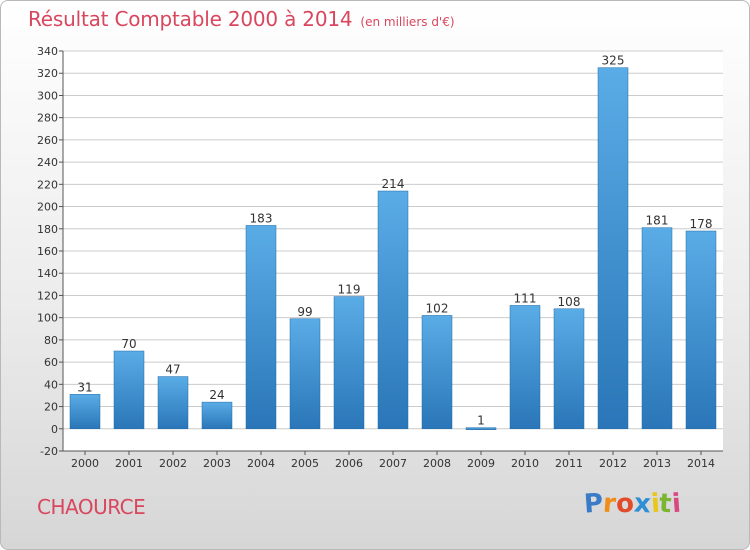 The width and height of the screenshot is (750, 550). What do you see at coordinates (657, 221) in the screenshot?
I see `bar-value-label: 181` at bounding box center [657, 221].